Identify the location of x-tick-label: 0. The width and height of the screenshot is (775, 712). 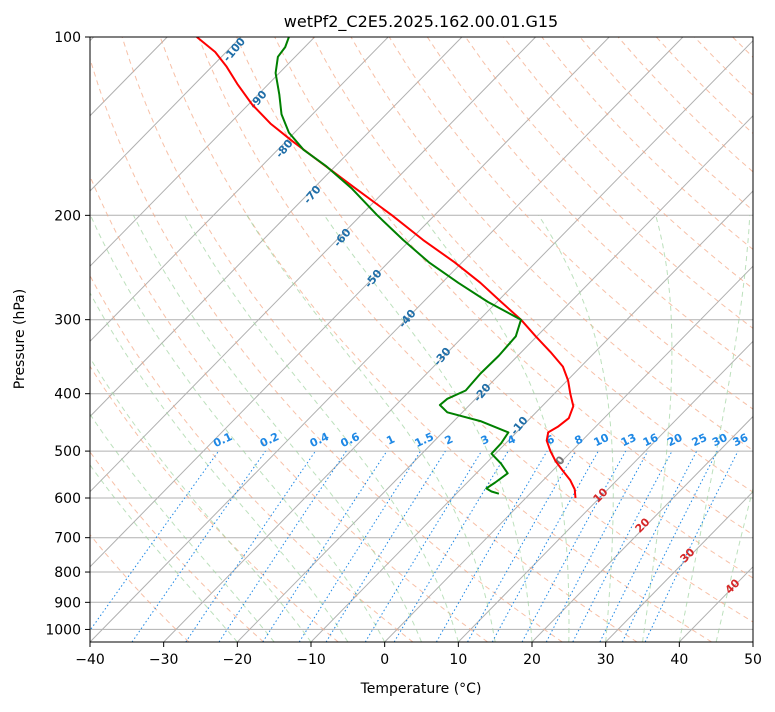
(384, 660).